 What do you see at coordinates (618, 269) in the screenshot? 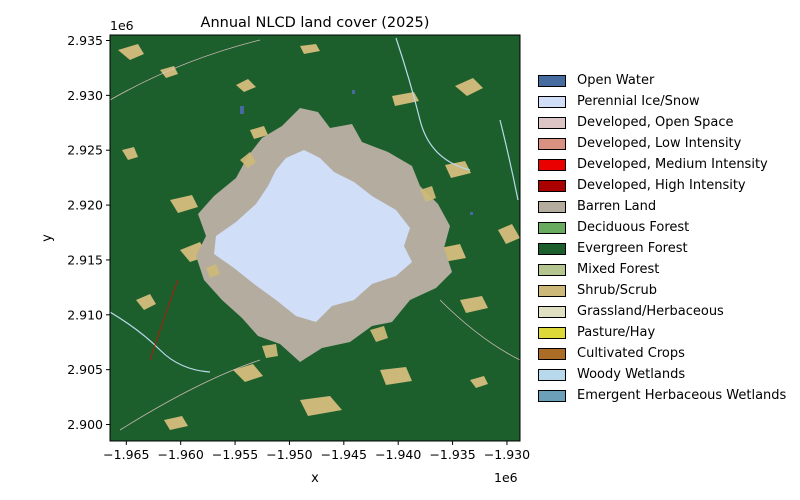
I see `legend-label: Mixed Forest` at bounding box center [618, 269].